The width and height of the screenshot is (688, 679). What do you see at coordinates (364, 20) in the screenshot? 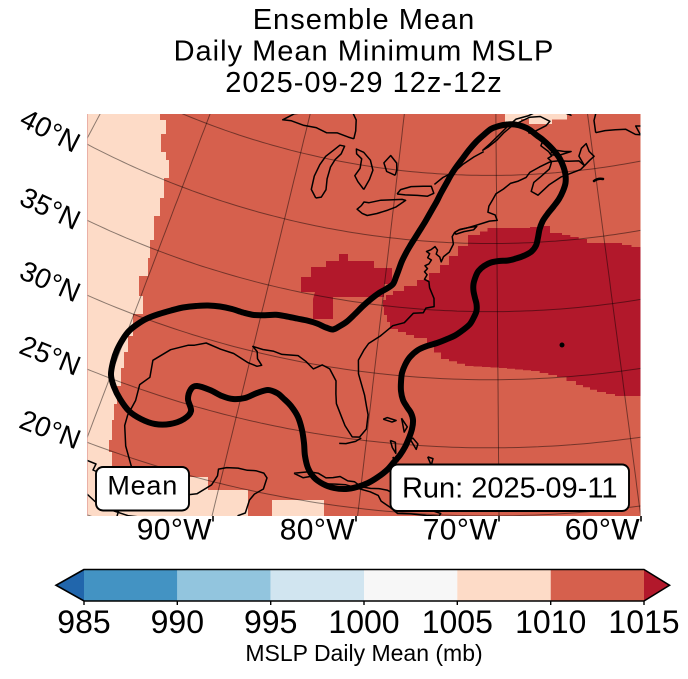
I see `svg-text: Ensemble Mean` at bounding box center [364, 20].